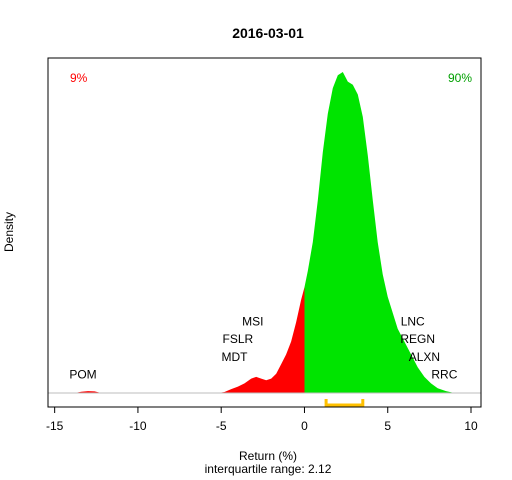  I want to click on iqr-bracket, so click(344, 403).